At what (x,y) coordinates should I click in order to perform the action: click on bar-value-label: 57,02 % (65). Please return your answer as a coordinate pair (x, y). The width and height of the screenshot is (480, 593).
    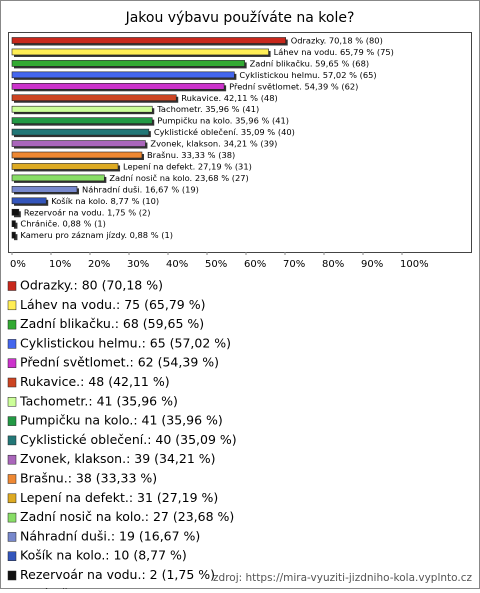
    Looking at the image, I should click on (350, 74).